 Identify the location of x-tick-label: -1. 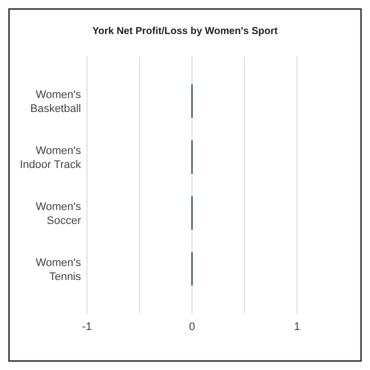
(87, 327).